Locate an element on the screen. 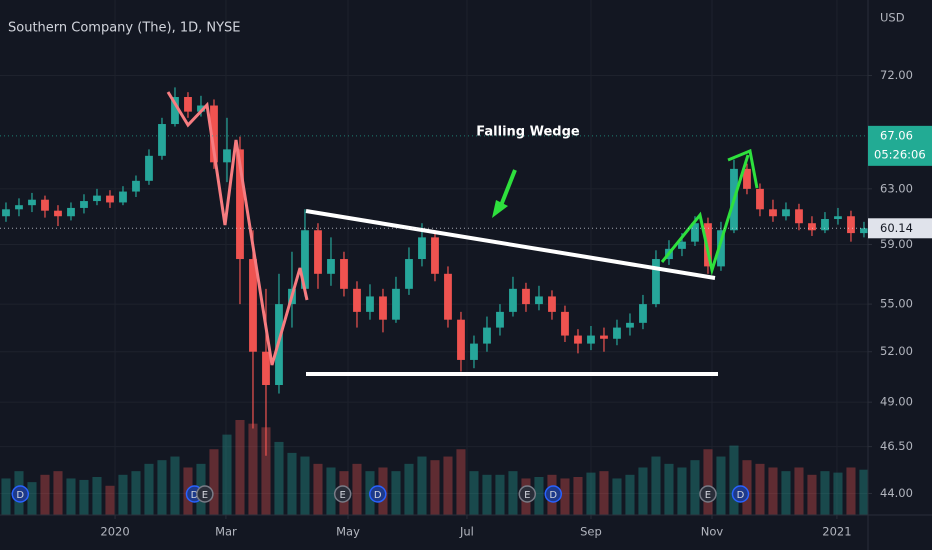 Image resolution: width=932 pixels, height=550 pixels. y-tick-label: 46.50 is located at coordinates (896, 446).